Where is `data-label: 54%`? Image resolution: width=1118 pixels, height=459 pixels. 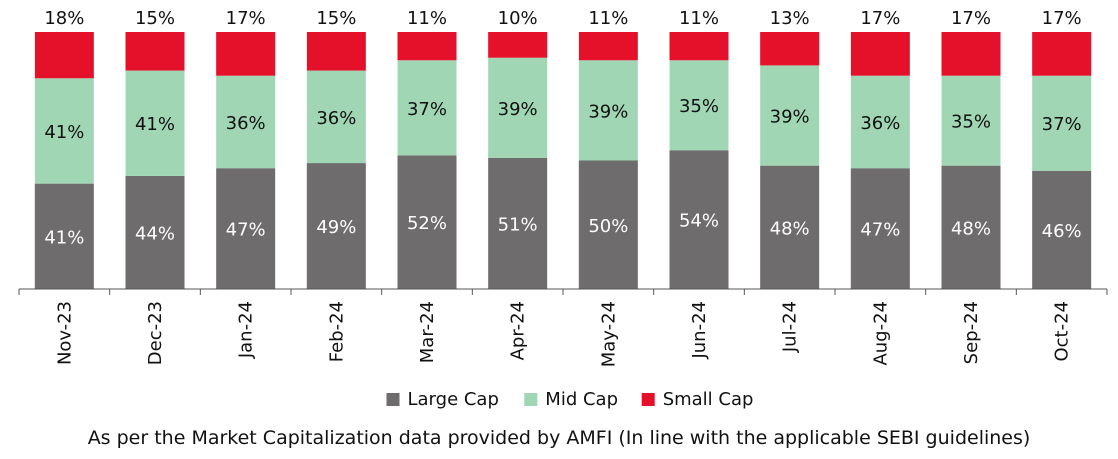 data-label: 54% is located at coordinates (699, 221).